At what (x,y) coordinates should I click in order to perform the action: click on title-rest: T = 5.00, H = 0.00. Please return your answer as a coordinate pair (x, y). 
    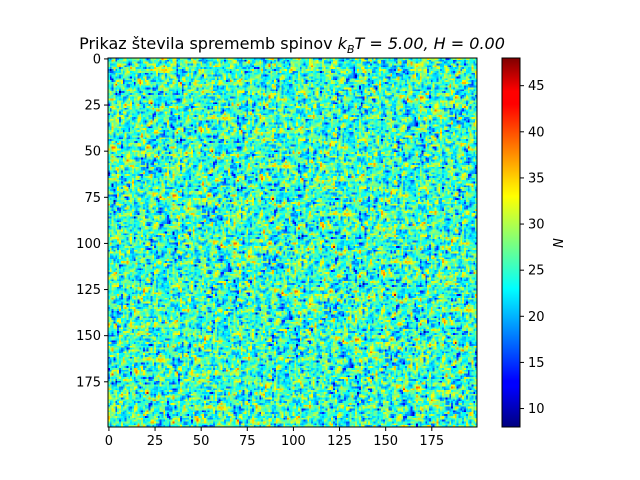
    Looking at the image, I should click on (430, 43).